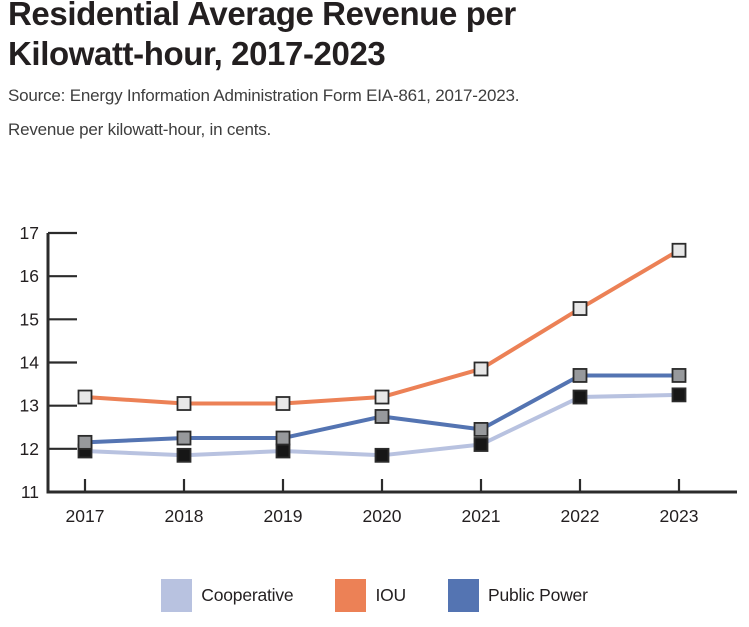  What do you see at coordinates (29, 276) in the screenshot?
I see `y-tick-label: 16` at bounding box center [29, 276].